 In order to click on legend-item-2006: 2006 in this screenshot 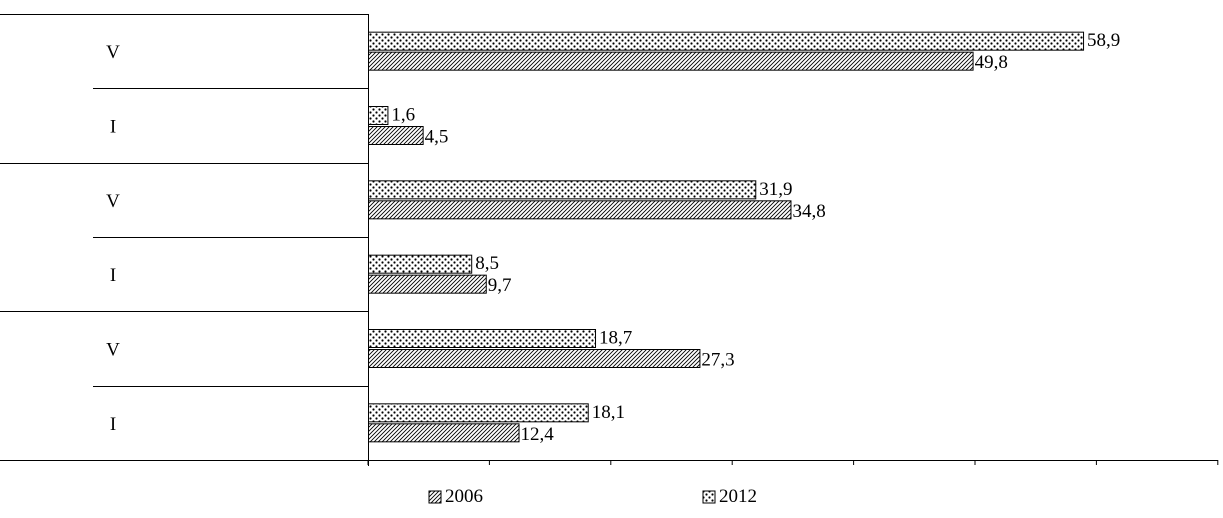, I will do `click(455, 497)`.